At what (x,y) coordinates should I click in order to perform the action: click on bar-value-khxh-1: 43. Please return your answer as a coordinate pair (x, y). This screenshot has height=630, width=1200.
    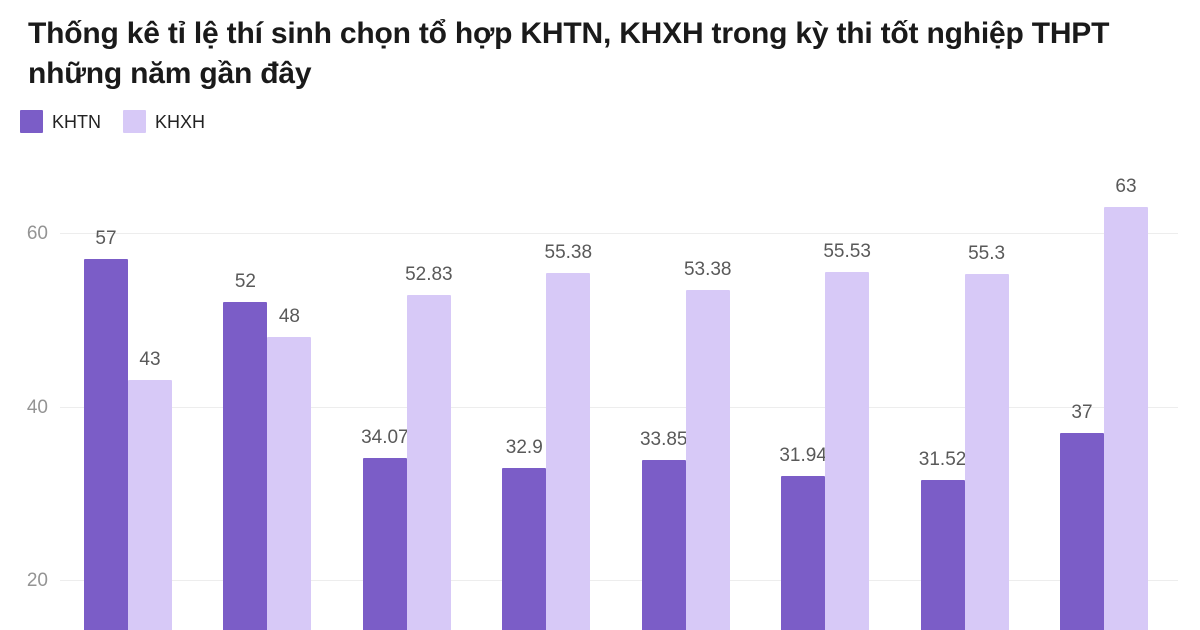
    Looking at the image, I should click on (150, 360).